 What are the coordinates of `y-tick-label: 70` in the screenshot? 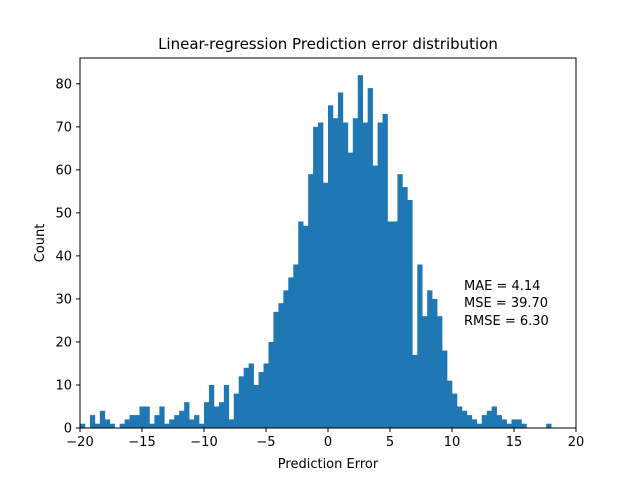 It's located at (63, 127).